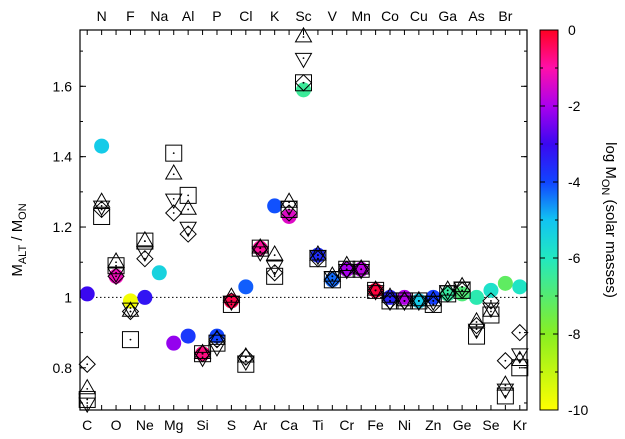 This screenshot has width=625, height=439. I want to click on y-axis-label: MALT / MON, so click(19, 239).